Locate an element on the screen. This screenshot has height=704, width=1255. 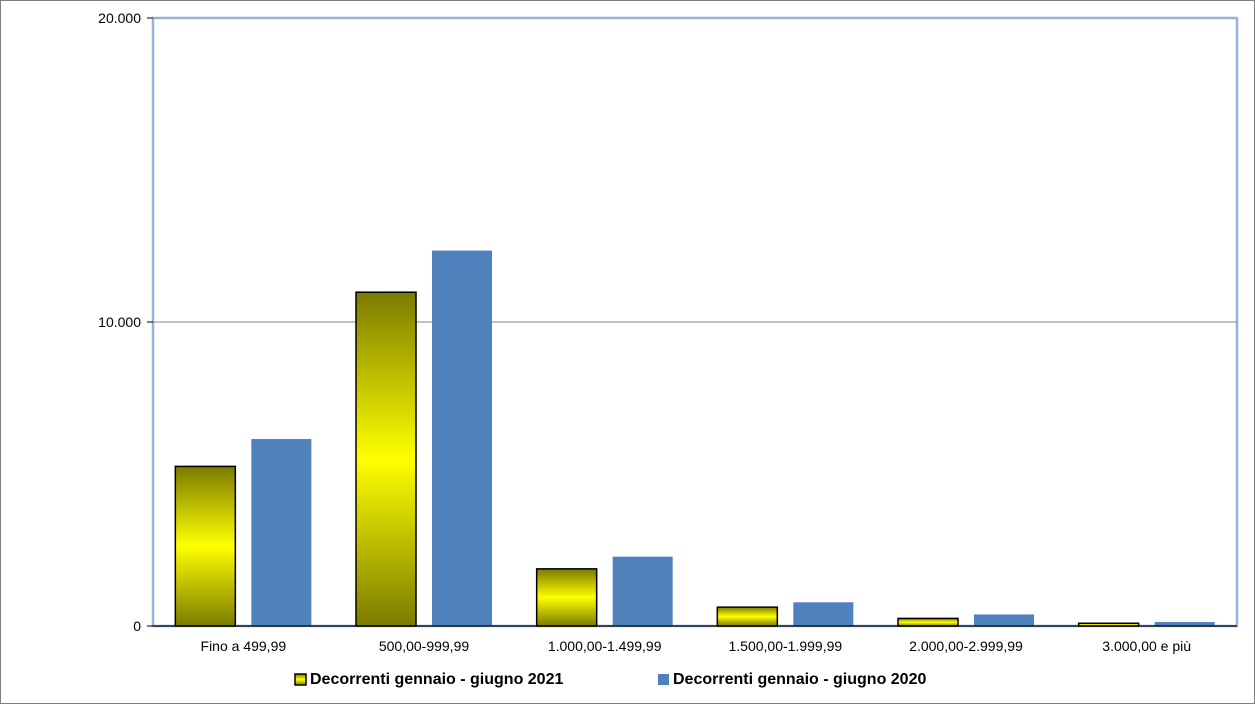
y-tick-label: 10.000 is located at coordinates (119, 322).